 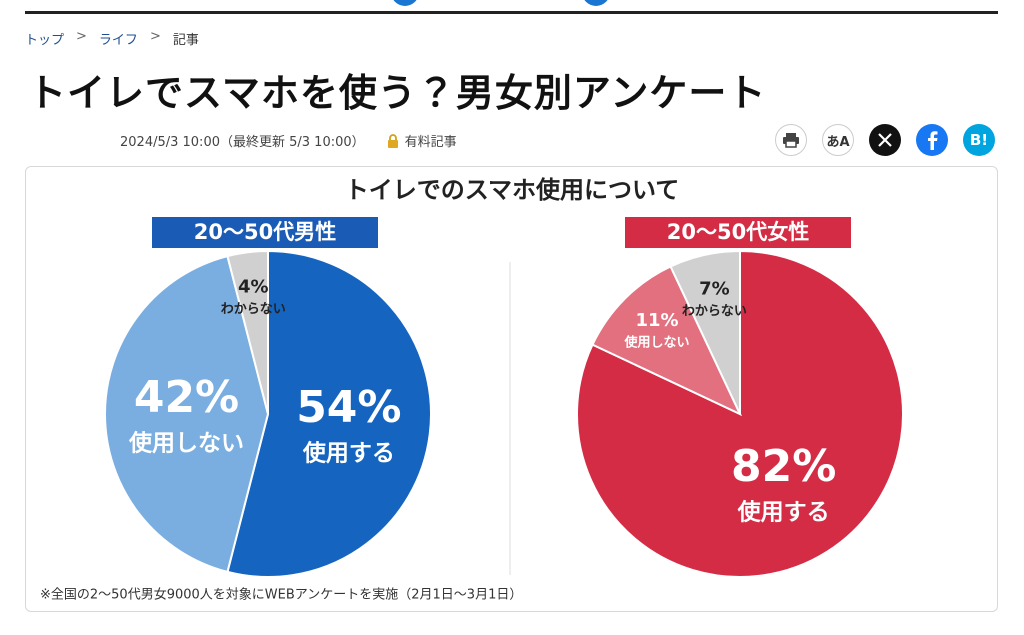 I want to click on date: 2024/5/3 10:00（最終更新 5/3 10:00）, so click(x=242, y=142).